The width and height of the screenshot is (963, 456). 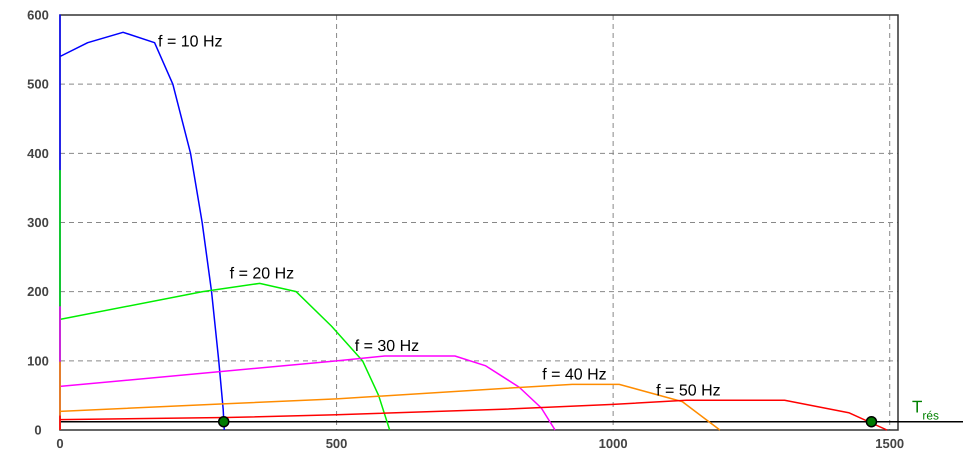 I want to click on y-tick-label: 600, so click(x=38, y=15).